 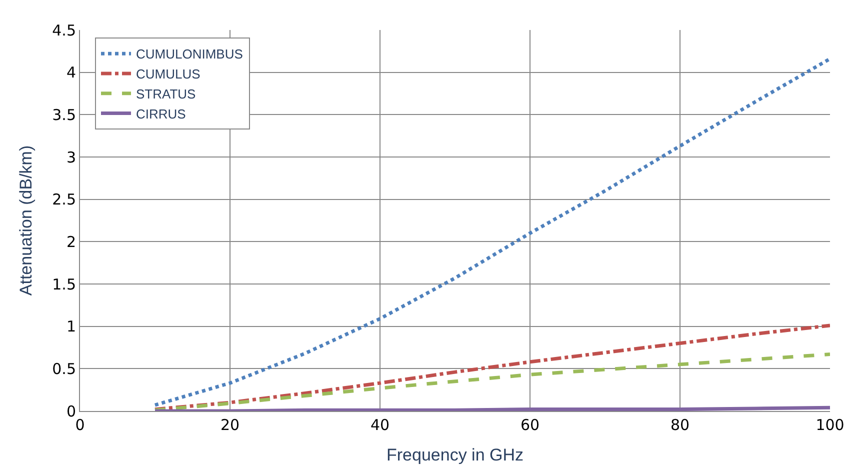 What do you see at coordinates (680, 425) in the screenshot?
I see `x-tick-label: 80` at bounding box center [680, 425].